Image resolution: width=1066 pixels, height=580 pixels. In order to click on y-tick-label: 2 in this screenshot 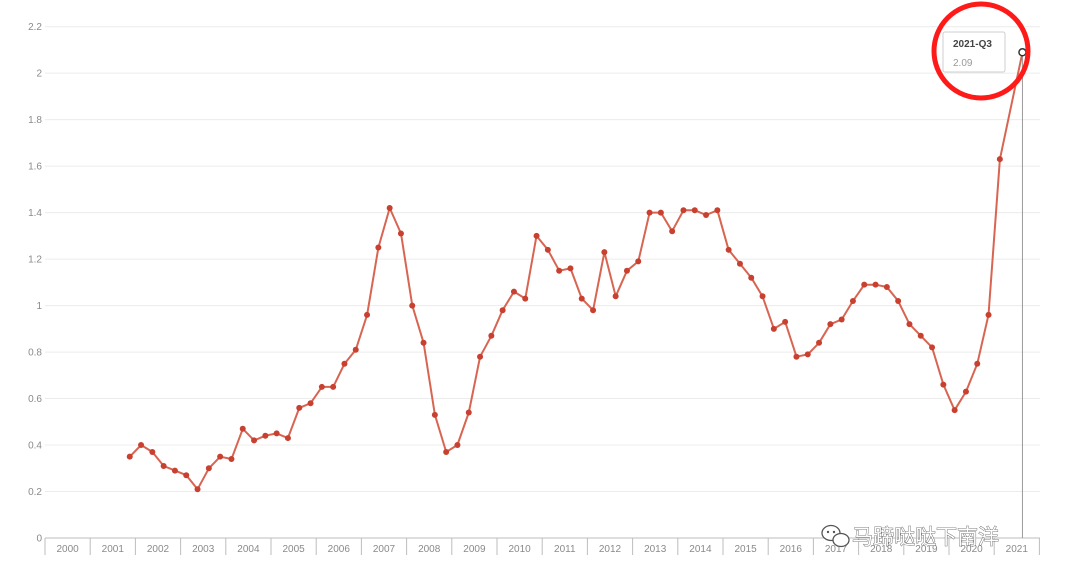, I will do `click(39, 74)`.